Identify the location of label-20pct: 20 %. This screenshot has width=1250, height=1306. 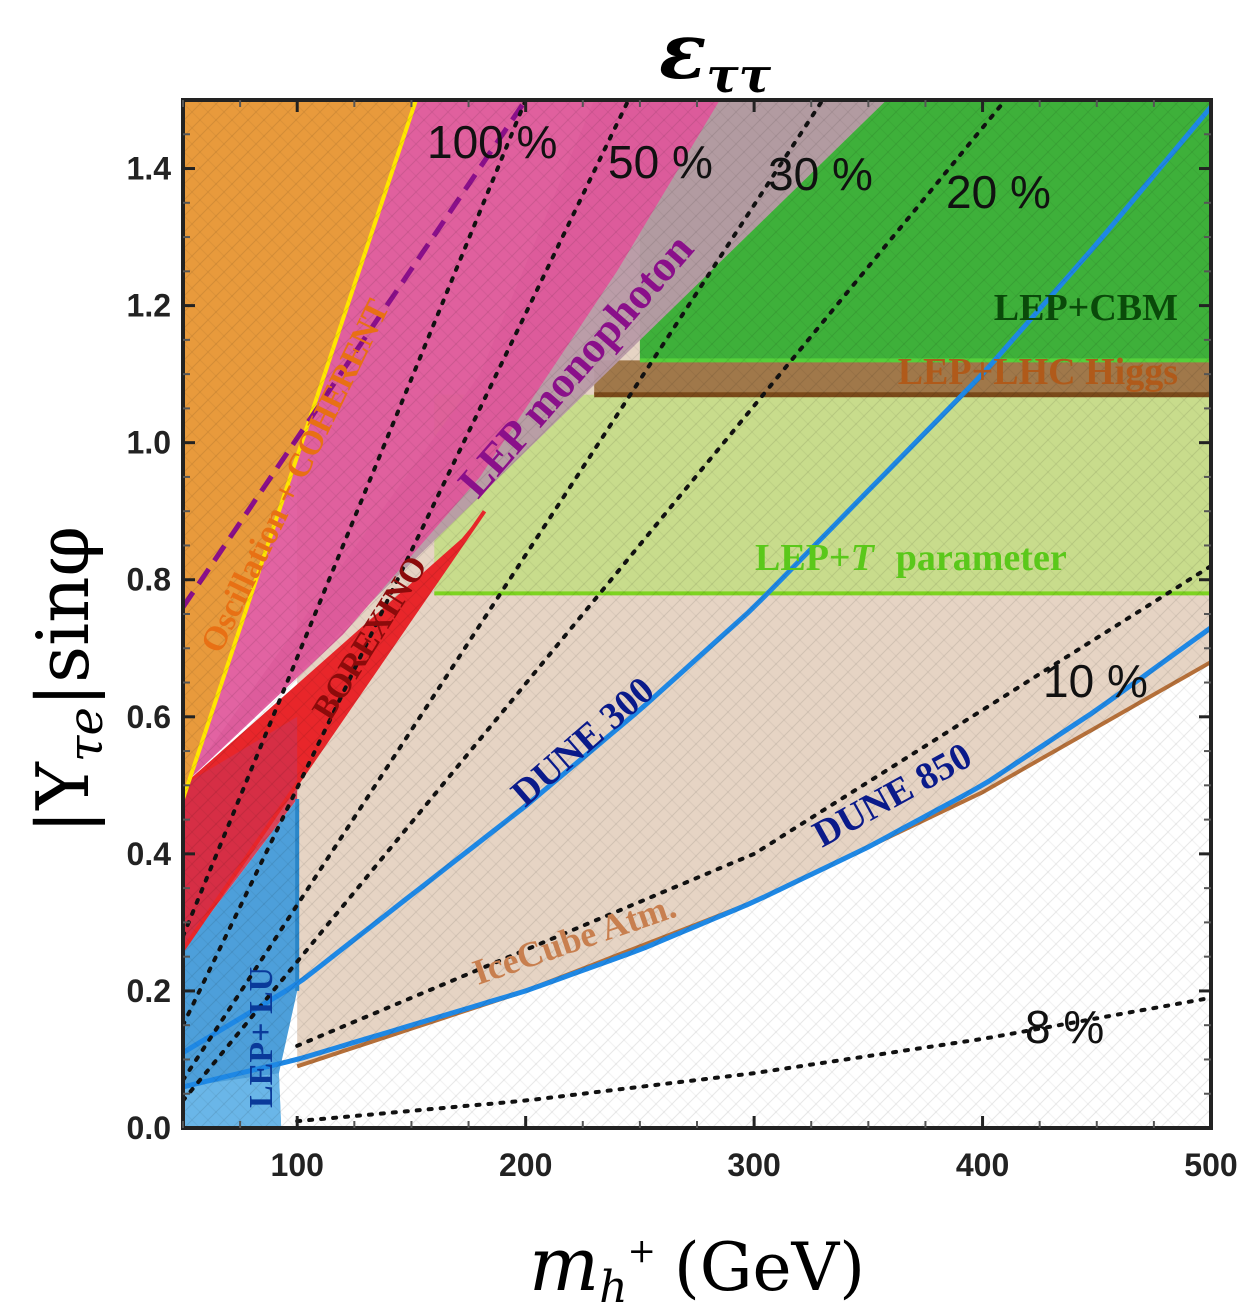
(998, 192).